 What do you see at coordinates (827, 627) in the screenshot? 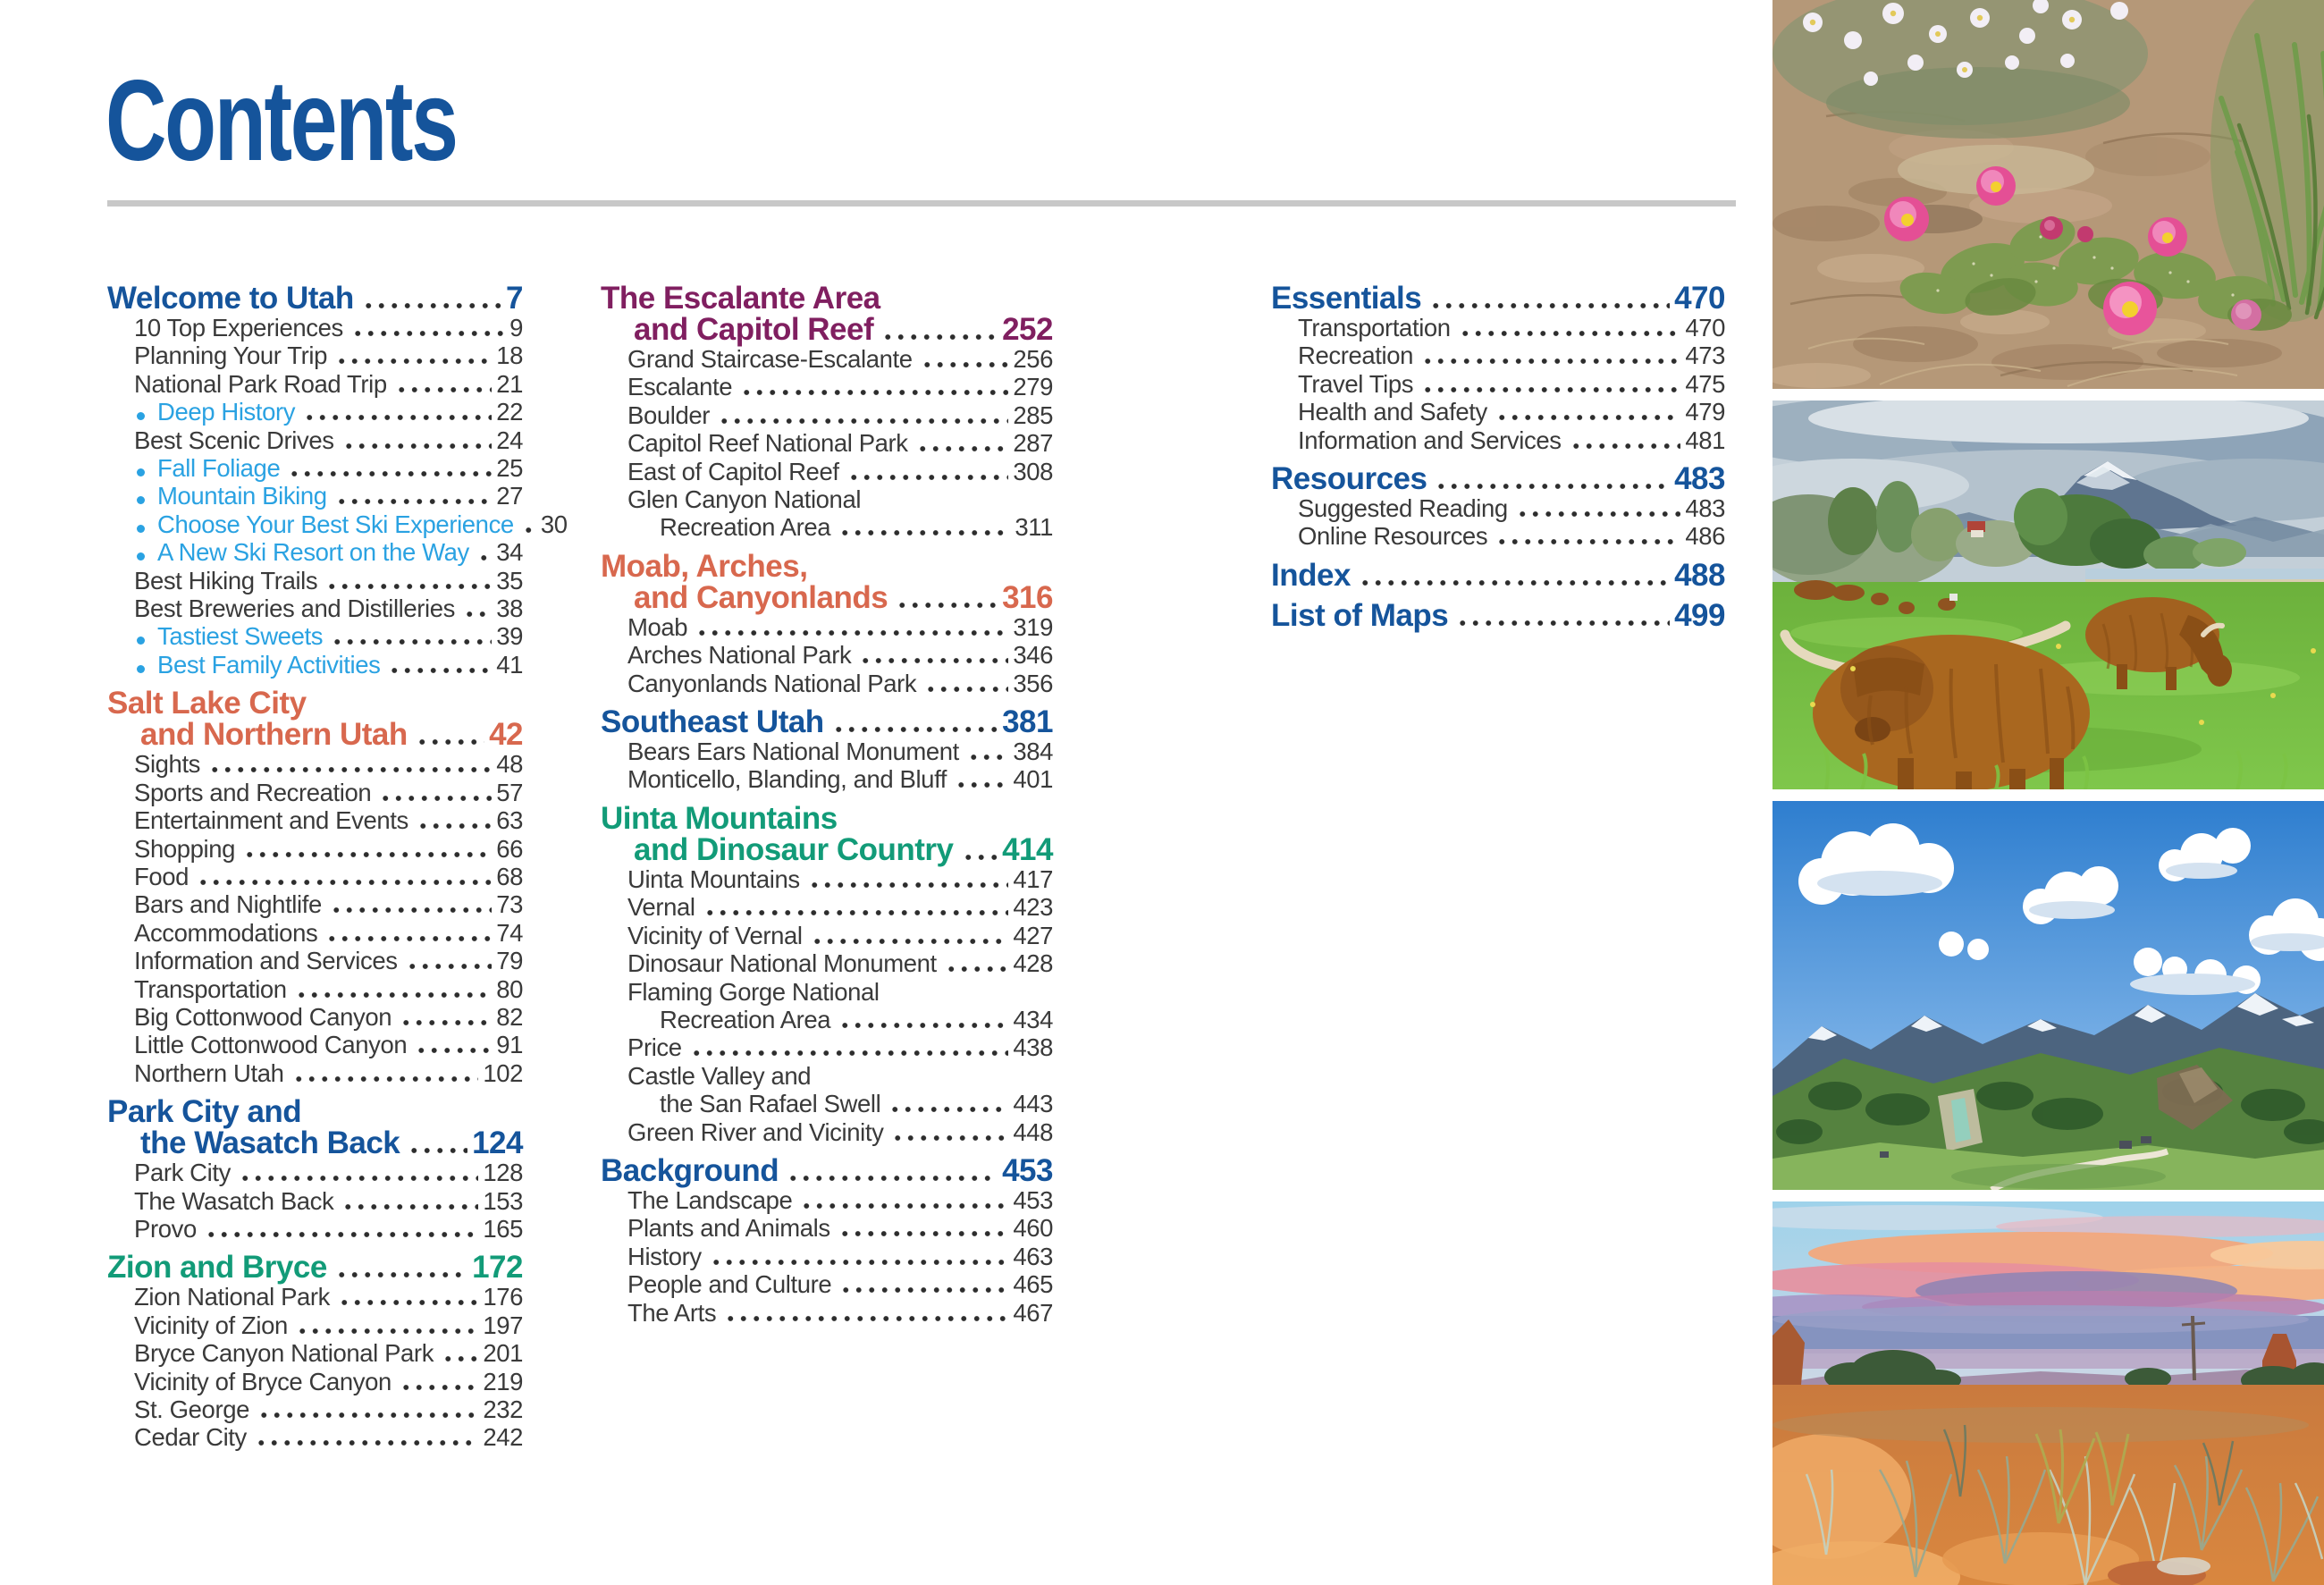
I see `toc-entry: Moab 319` at bounding box center [827, 627].